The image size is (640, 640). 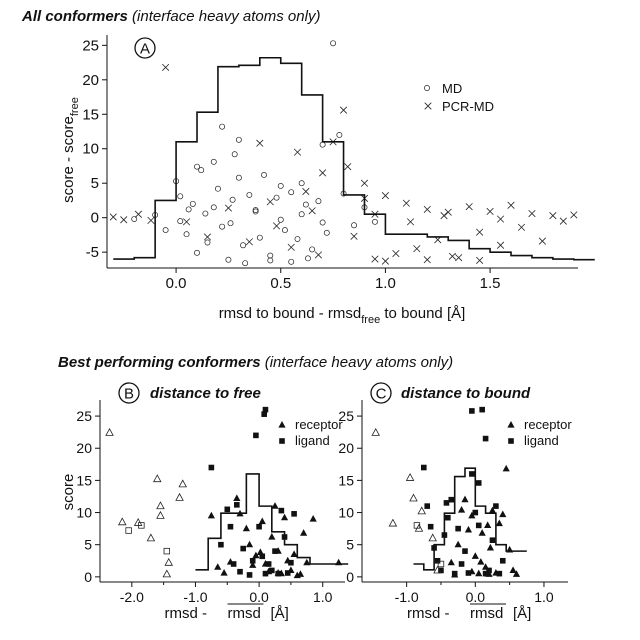 I want to click on panel-label-b-letter: B, so click(x=129, y=394).